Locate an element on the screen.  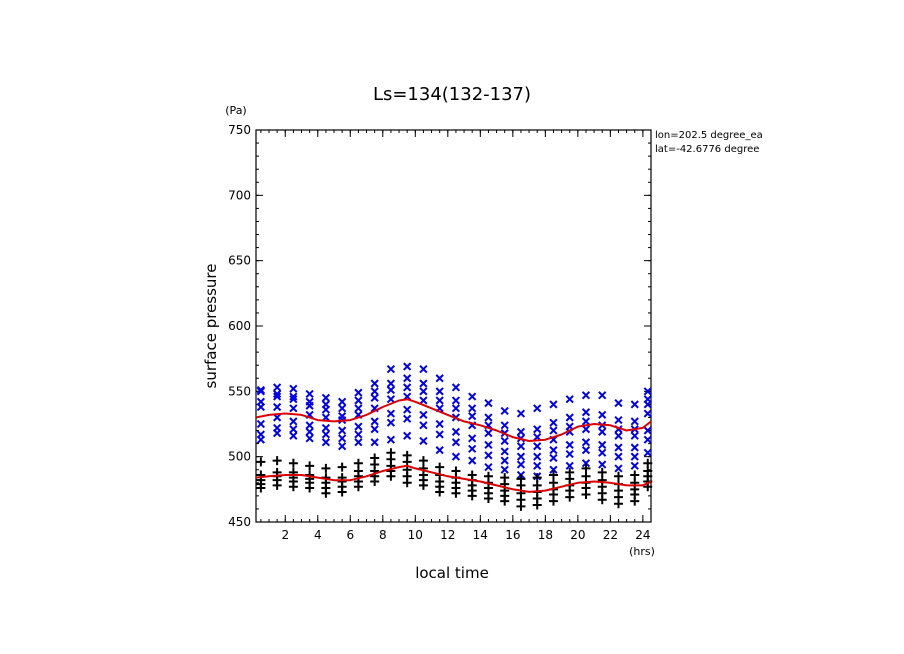
y-tick-label: 650 is located at coordinates (239, 261).